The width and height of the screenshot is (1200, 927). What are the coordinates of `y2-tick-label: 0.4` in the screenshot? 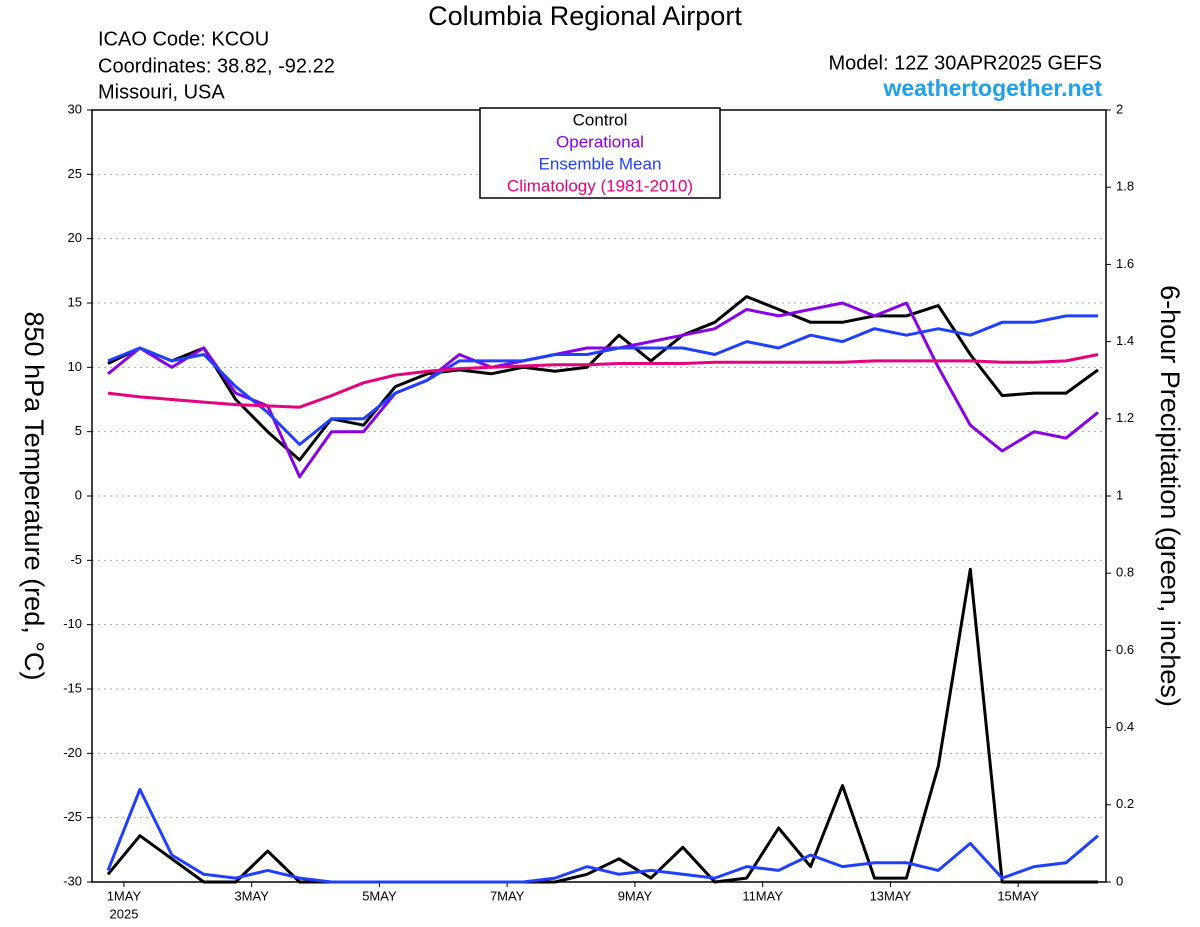 It's located at (1125, 726).